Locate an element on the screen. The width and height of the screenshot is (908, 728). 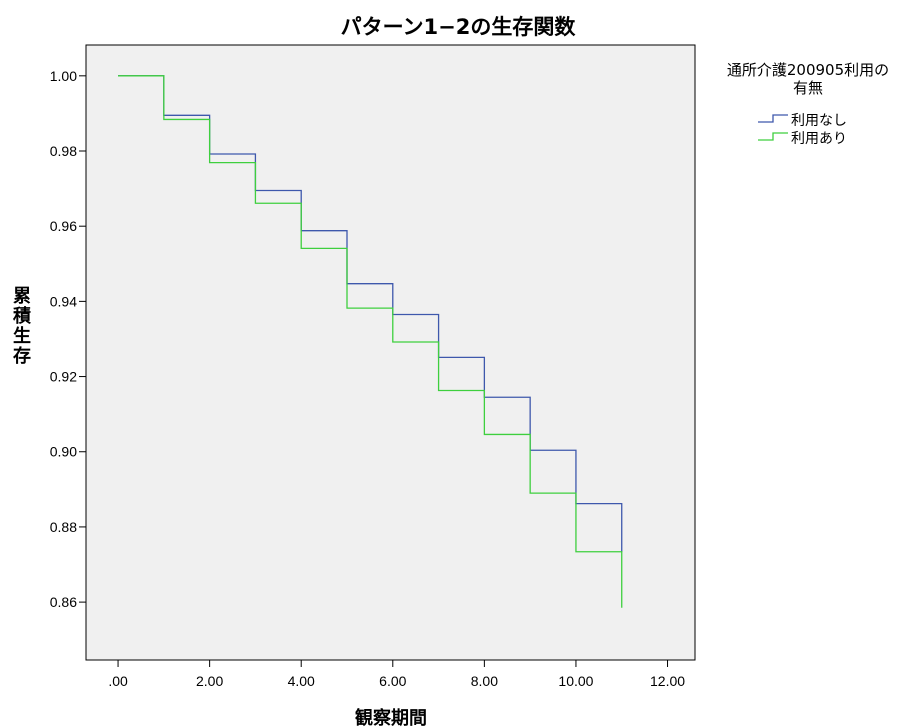
x-tick-label: 8.00 is located at coordinates (484, 681).